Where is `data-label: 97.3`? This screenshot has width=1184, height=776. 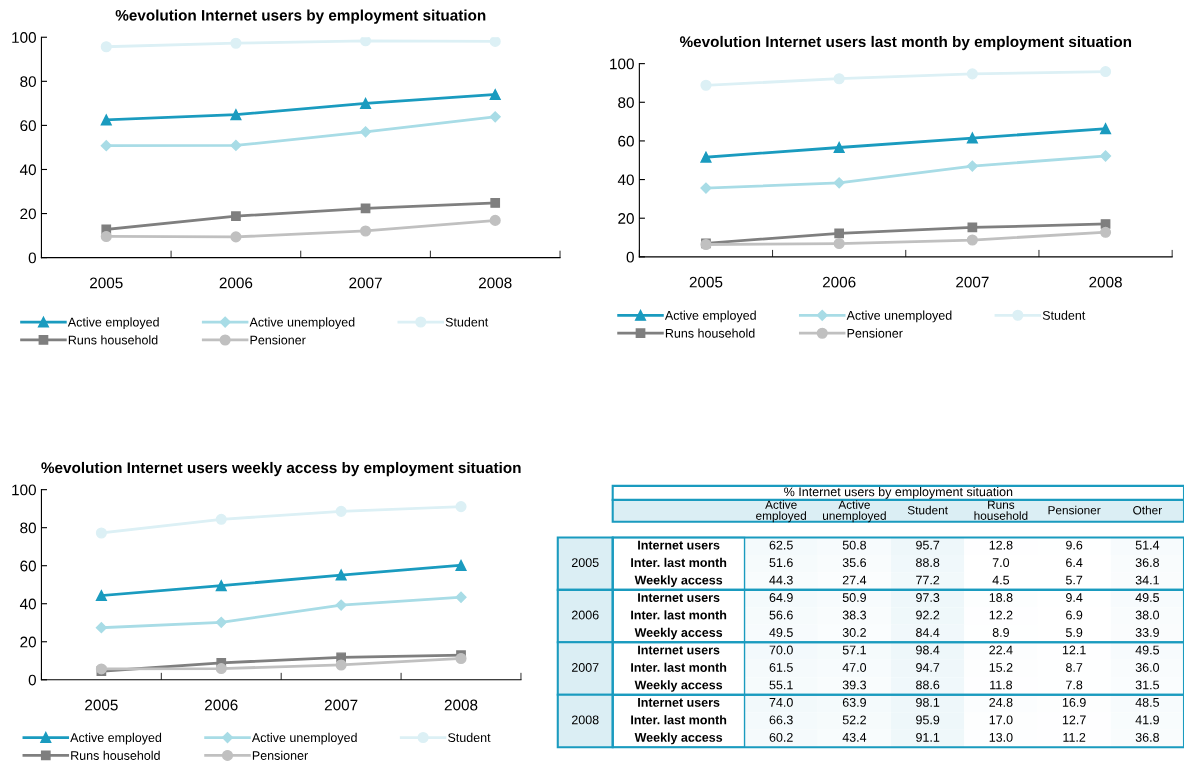
data-label: 97.3 is located at coordinates (928, 597).